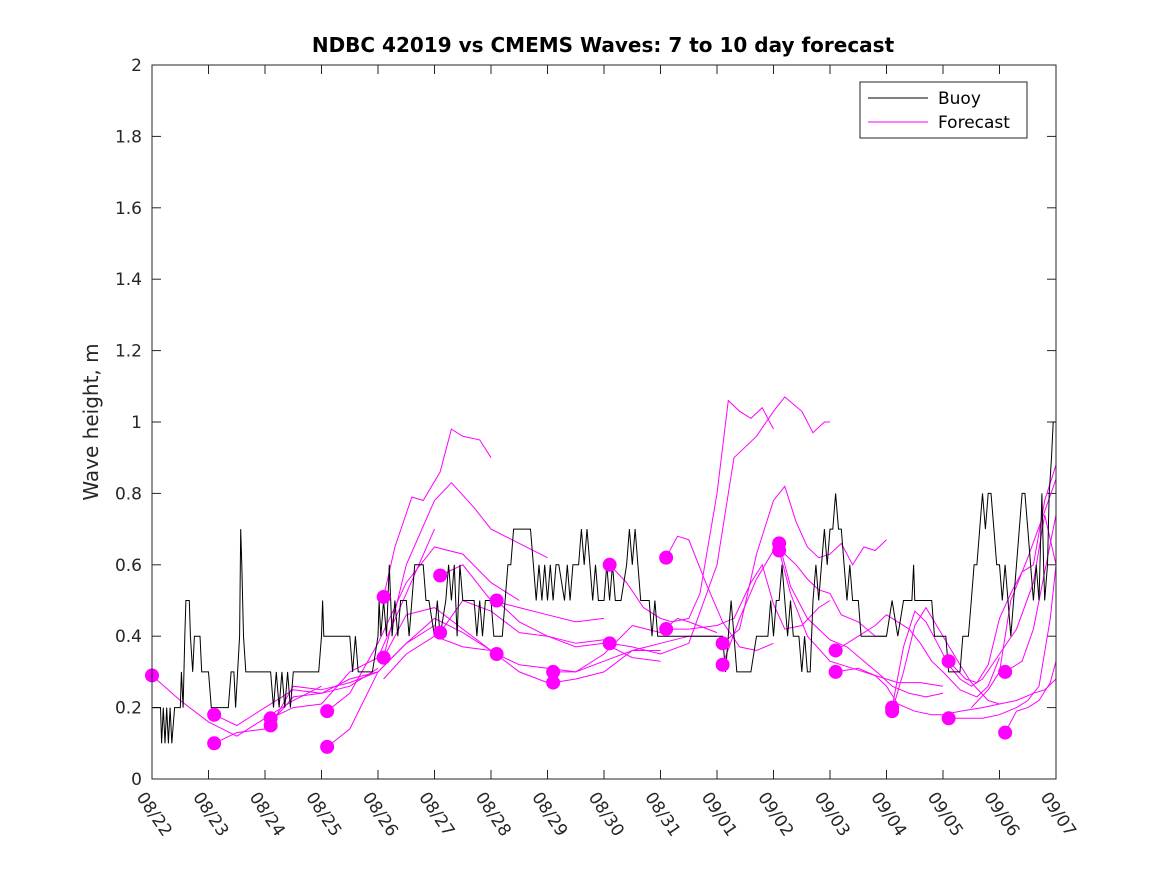 The height and width of the screenshot is (875, 1167). What do you see at coordinates (380, 815) in the screenshot?
I see `x-tick-label: 08/26` at bounding box center [380, 815].